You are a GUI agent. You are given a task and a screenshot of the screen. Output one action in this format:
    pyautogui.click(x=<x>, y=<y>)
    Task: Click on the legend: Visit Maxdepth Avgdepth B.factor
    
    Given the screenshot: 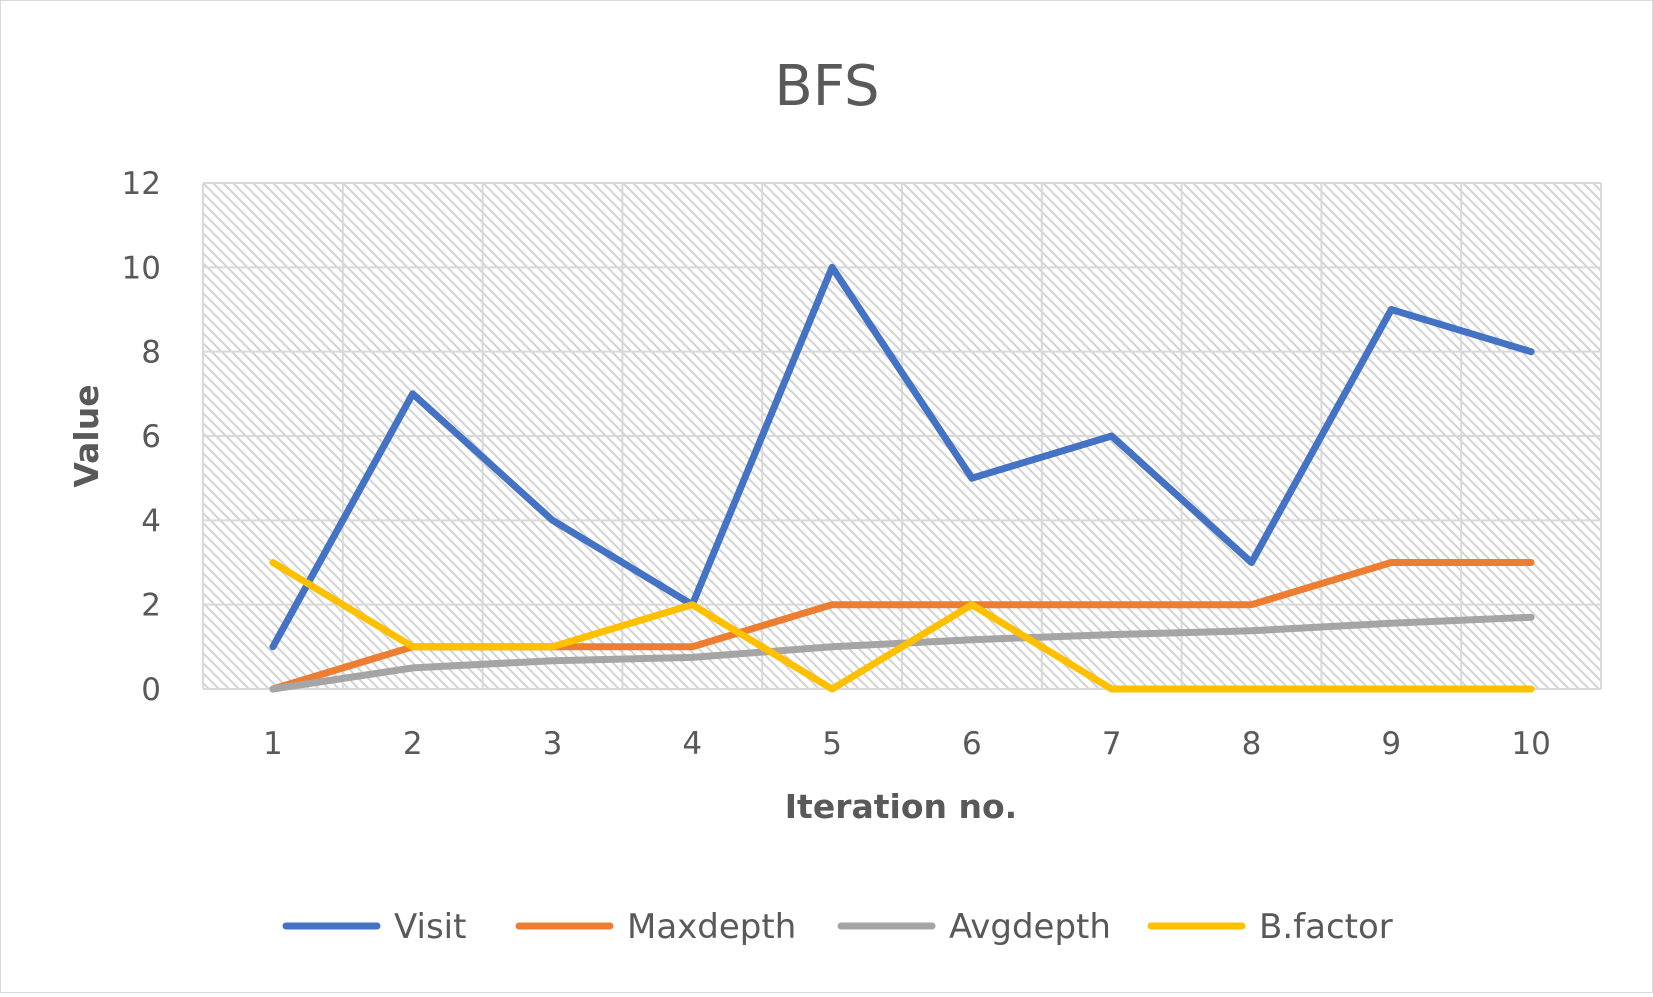 What is the action you would take?
    pyautogui.click(x=837, y=927)
    